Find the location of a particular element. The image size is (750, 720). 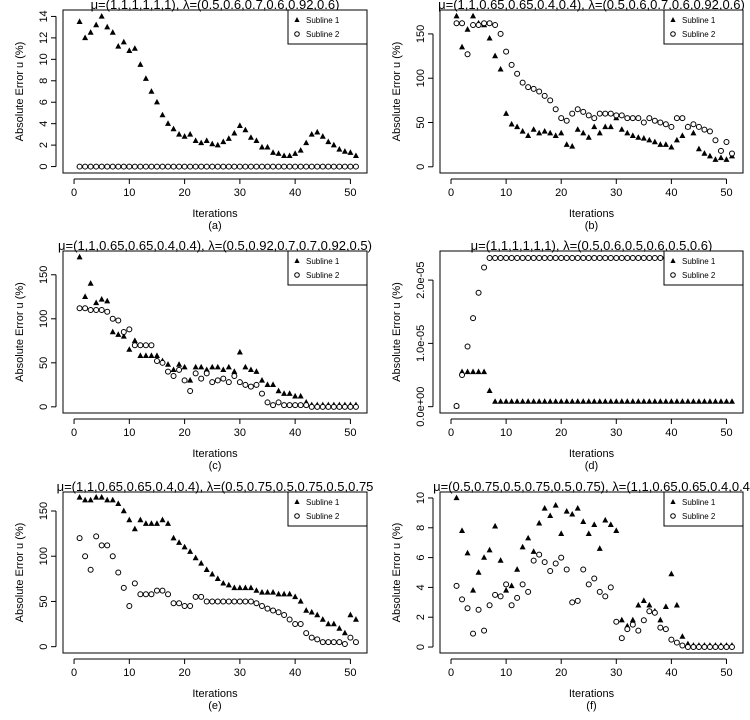

legend-box is located at coordinates (703, 268).